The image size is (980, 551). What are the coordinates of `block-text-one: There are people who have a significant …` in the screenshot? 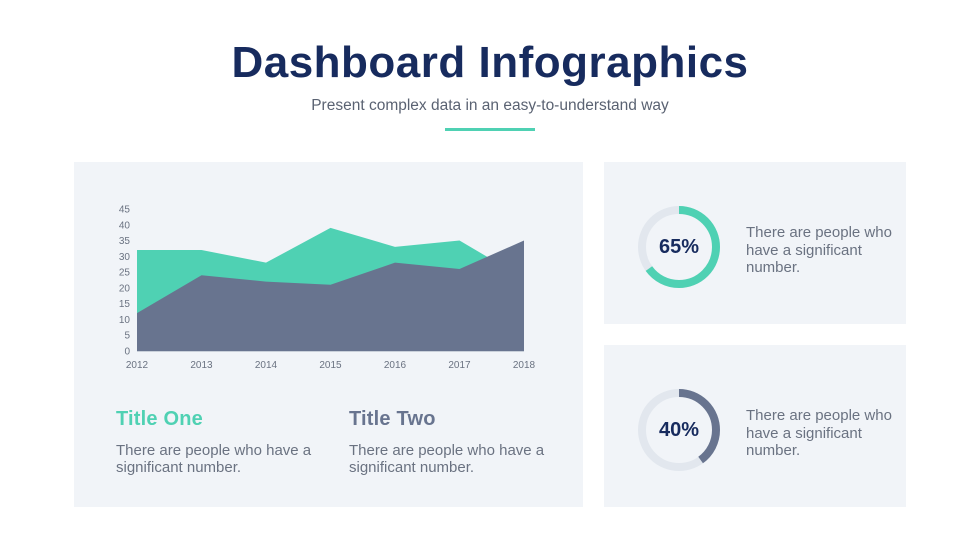 It's located at (214, 459).